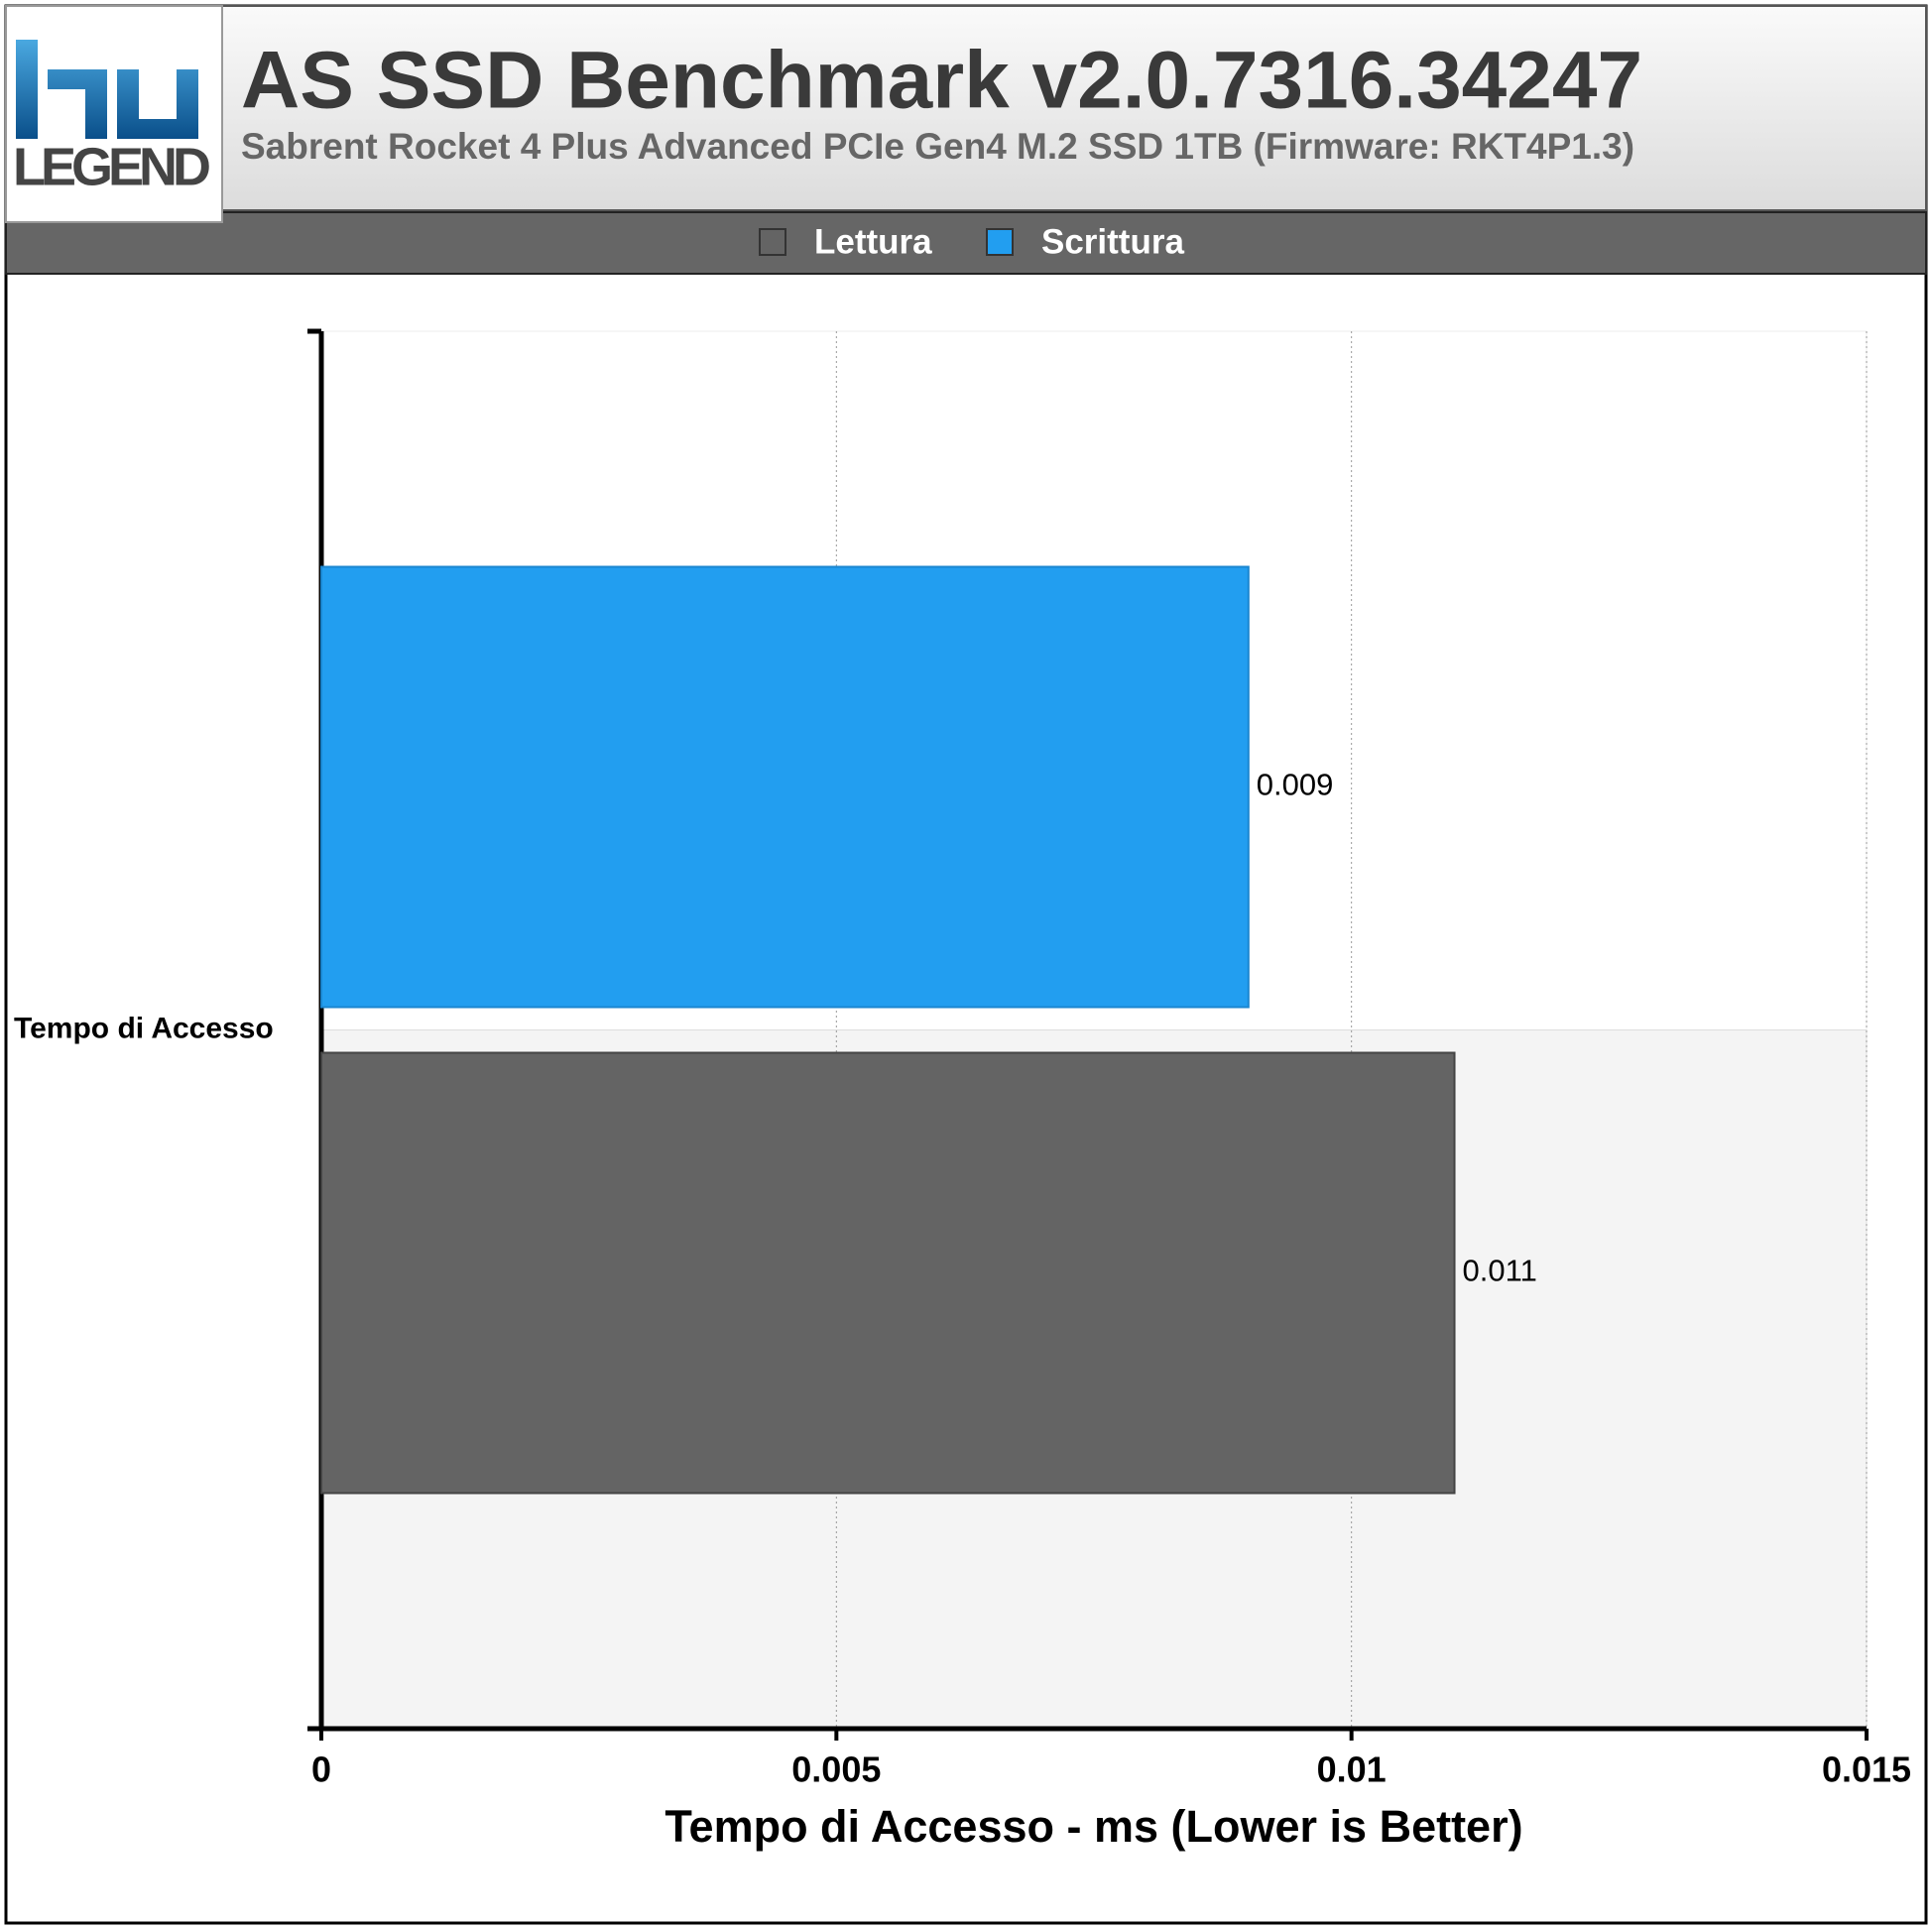  Describe the element at coordinates (1295, 785) in the screenshot. I see `value-label: 0.009` at that location.